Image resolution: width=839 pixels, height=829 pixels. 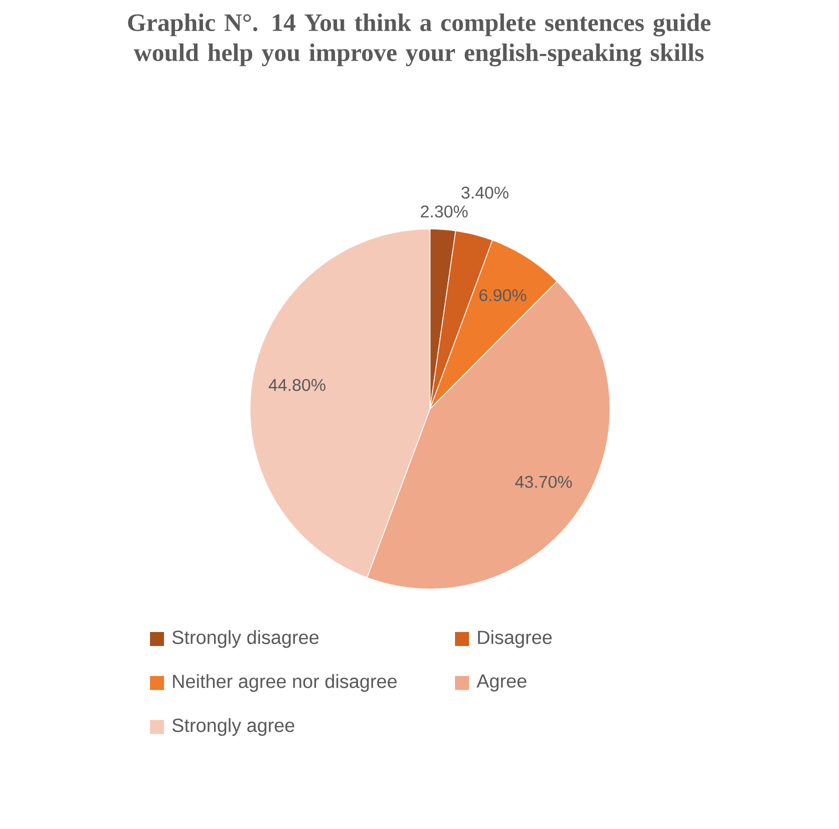 What do you see at coordinates (502, 295) in the screenshot?
I see `data-label: 6.90%` at bounding box center [502, 295].